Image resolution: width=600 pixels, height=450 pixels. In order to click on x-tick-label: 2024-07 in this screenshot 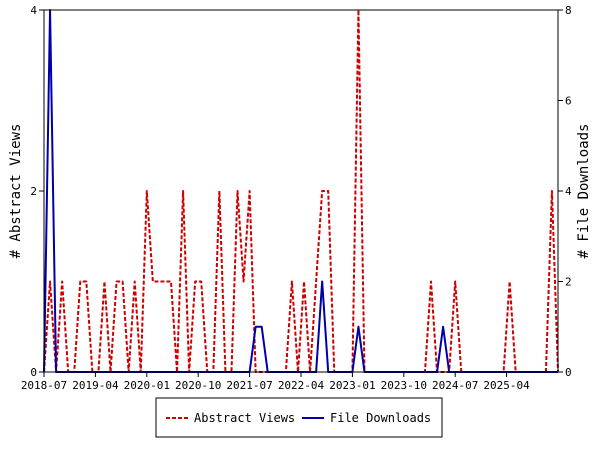, I will do `click(455, 385)`.